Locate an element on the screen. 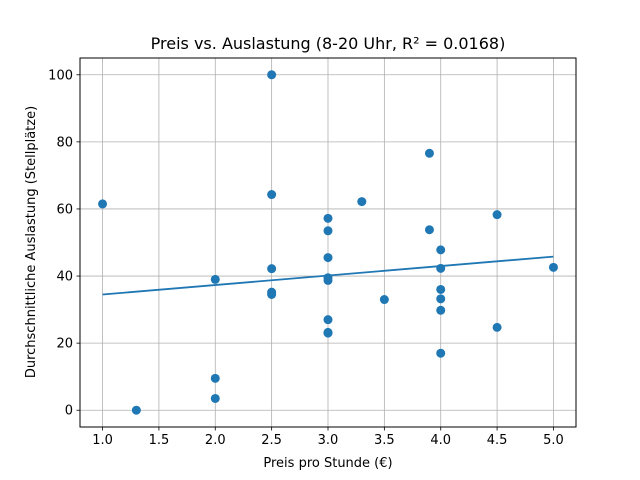 This screenshot has height=480, width=640. x-tick-label: 4.5 is located at coordinates (497, 440).